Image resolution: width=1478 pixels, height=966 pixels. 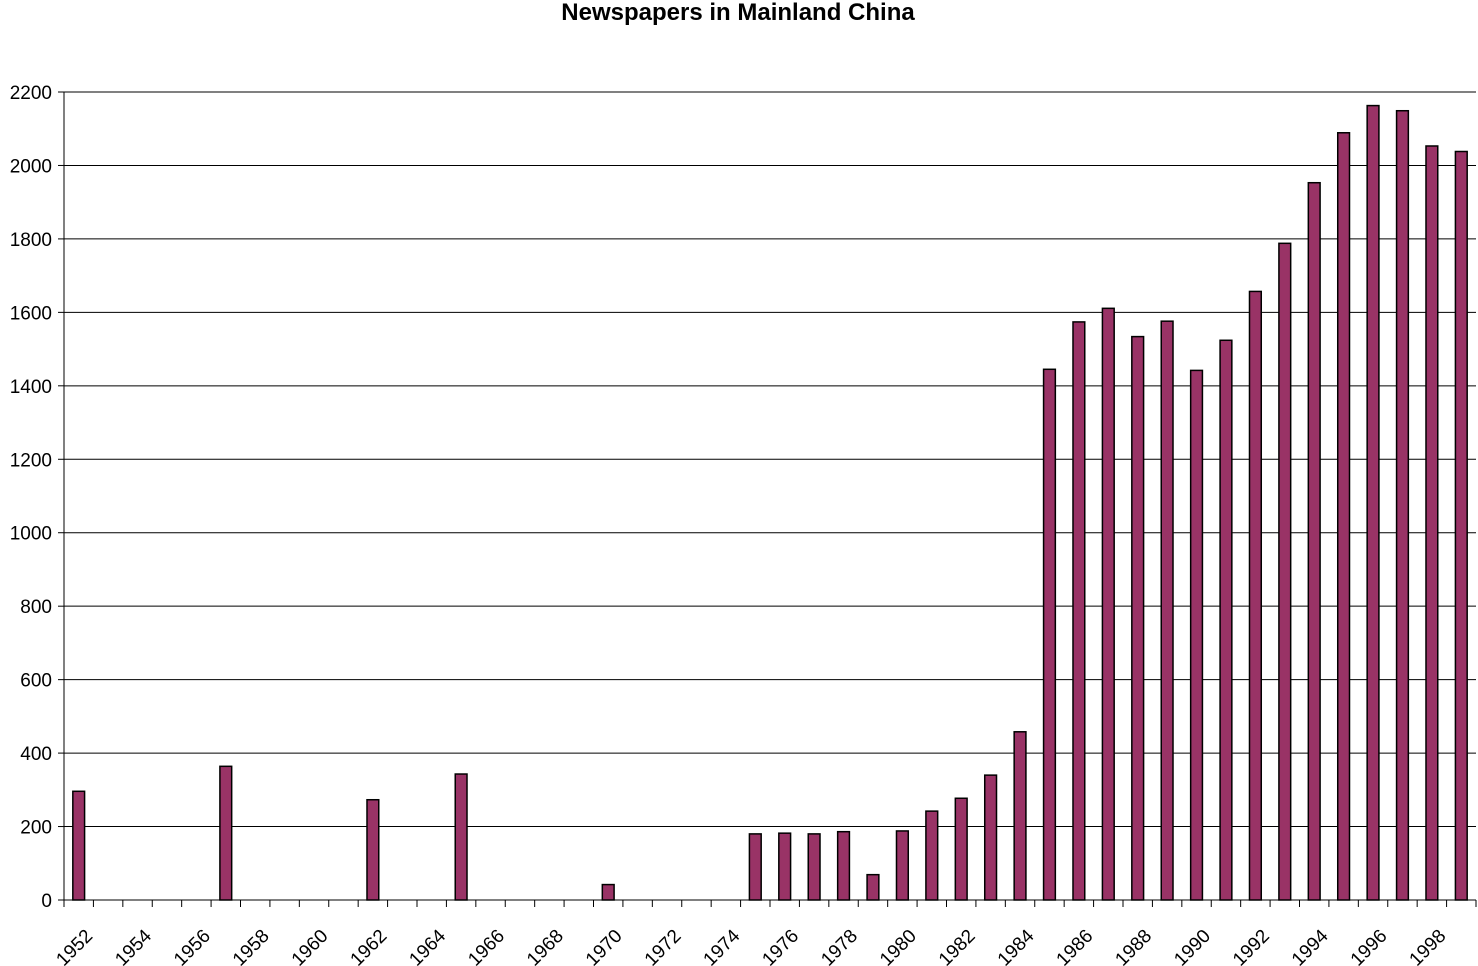 I want to click on x-tick-label: 1966, so click(x=486, y=946).